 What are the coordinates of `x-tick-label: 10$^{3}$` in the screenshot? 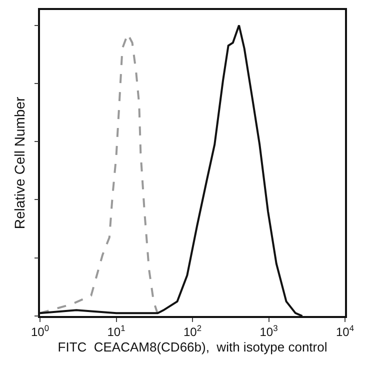 It's located at (269, 331).